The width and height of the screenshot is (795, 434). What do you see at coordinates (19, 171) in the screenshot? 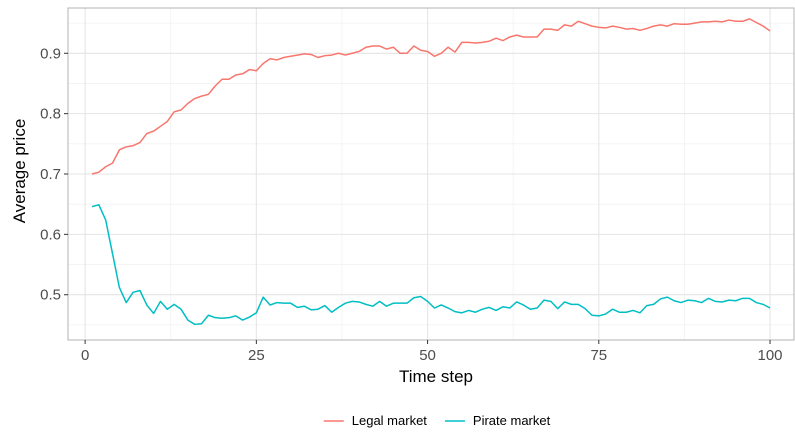
I see `y-axis-title: Average price` at bounding box center [19, 171].